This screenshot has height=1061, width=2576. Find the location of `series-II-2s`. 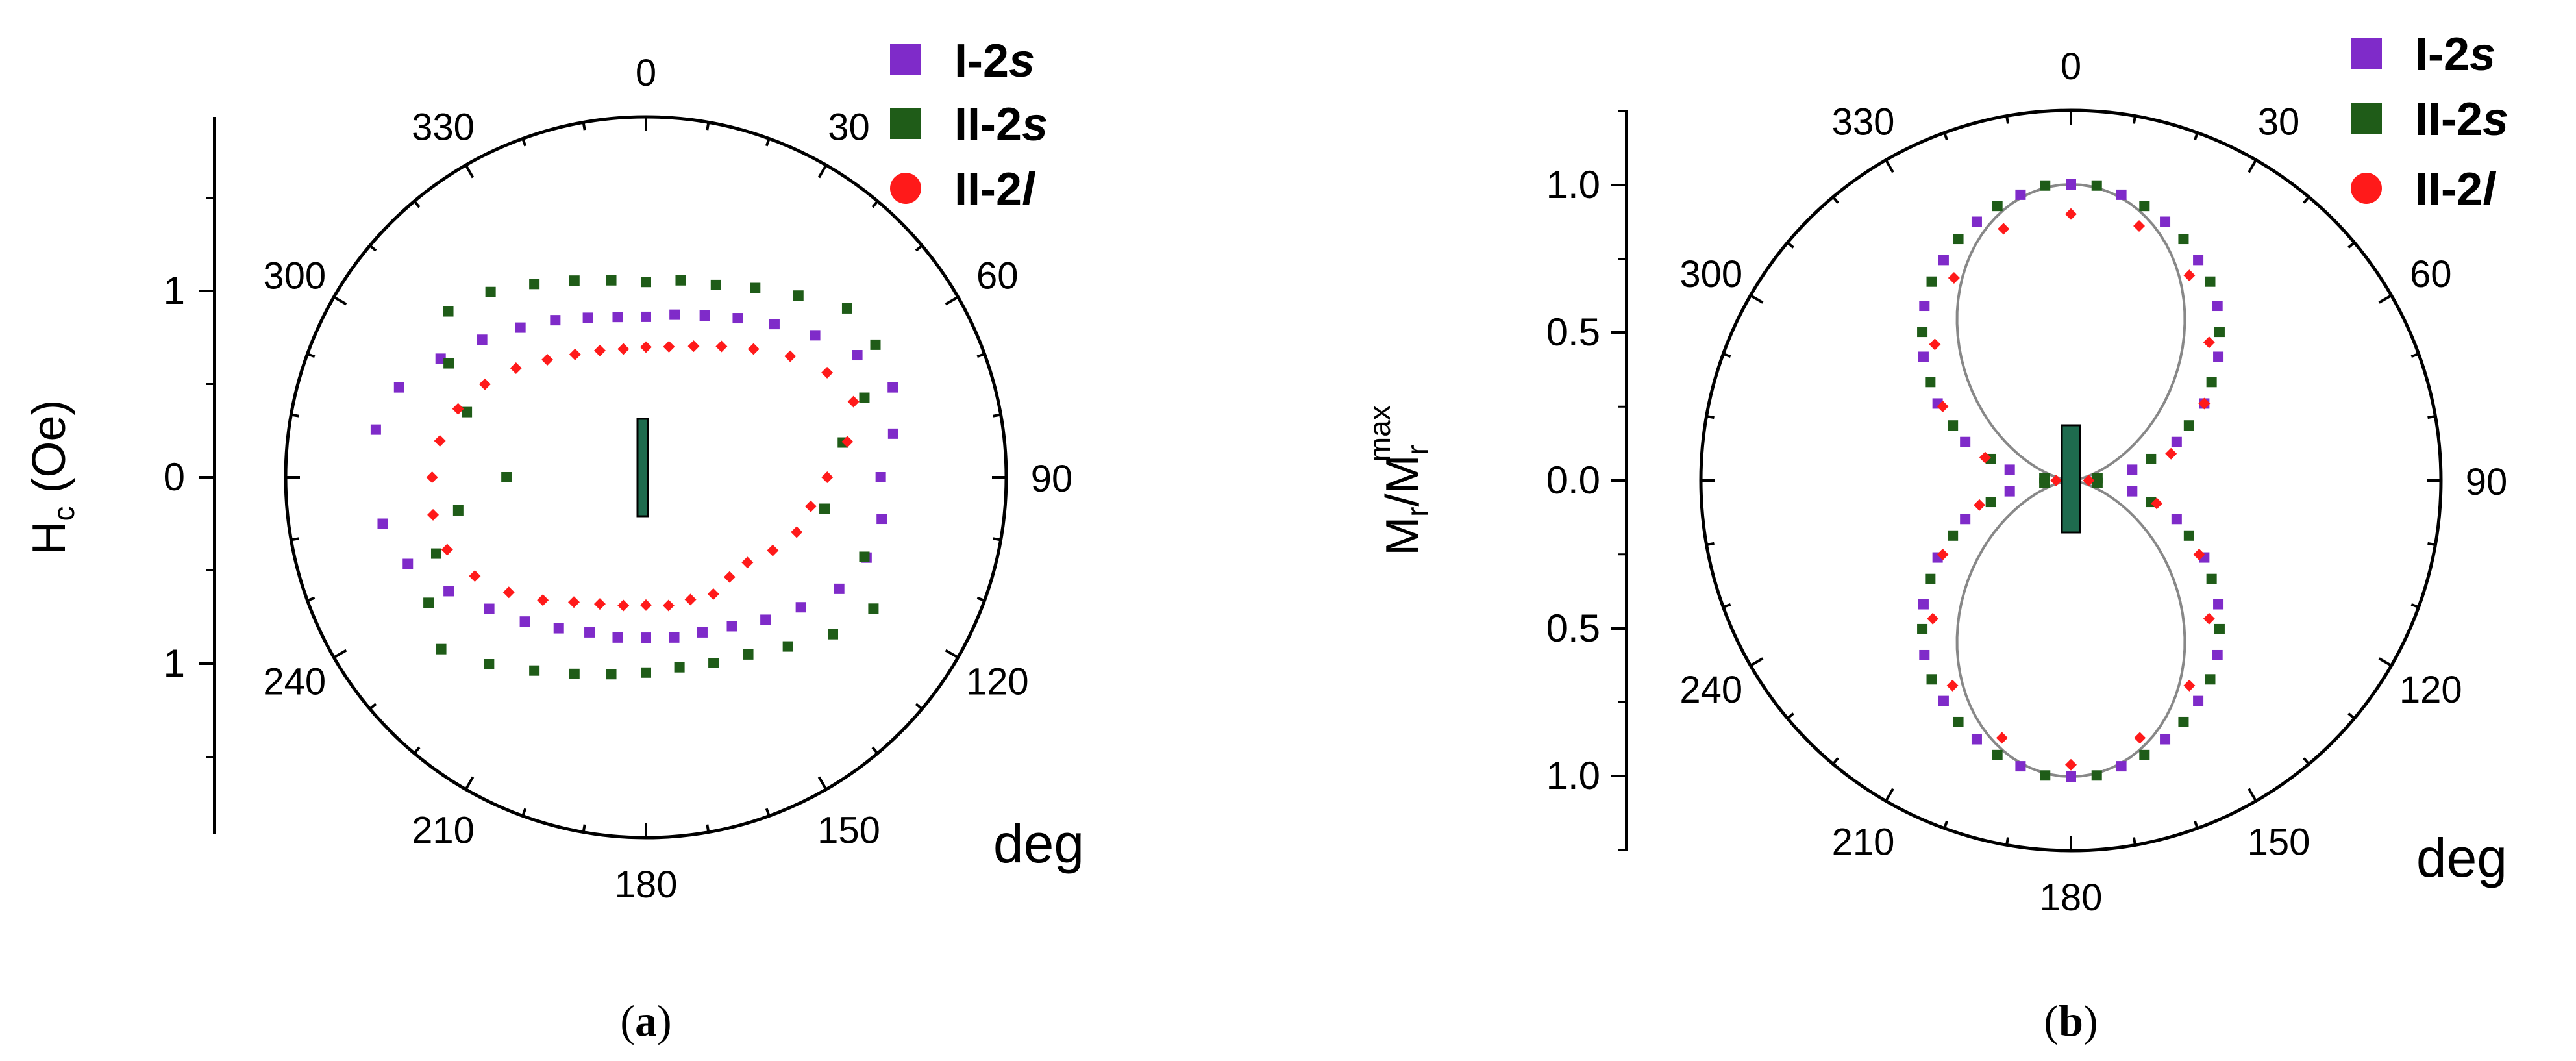

series-II-2s is located at coordinates (2071, 480).